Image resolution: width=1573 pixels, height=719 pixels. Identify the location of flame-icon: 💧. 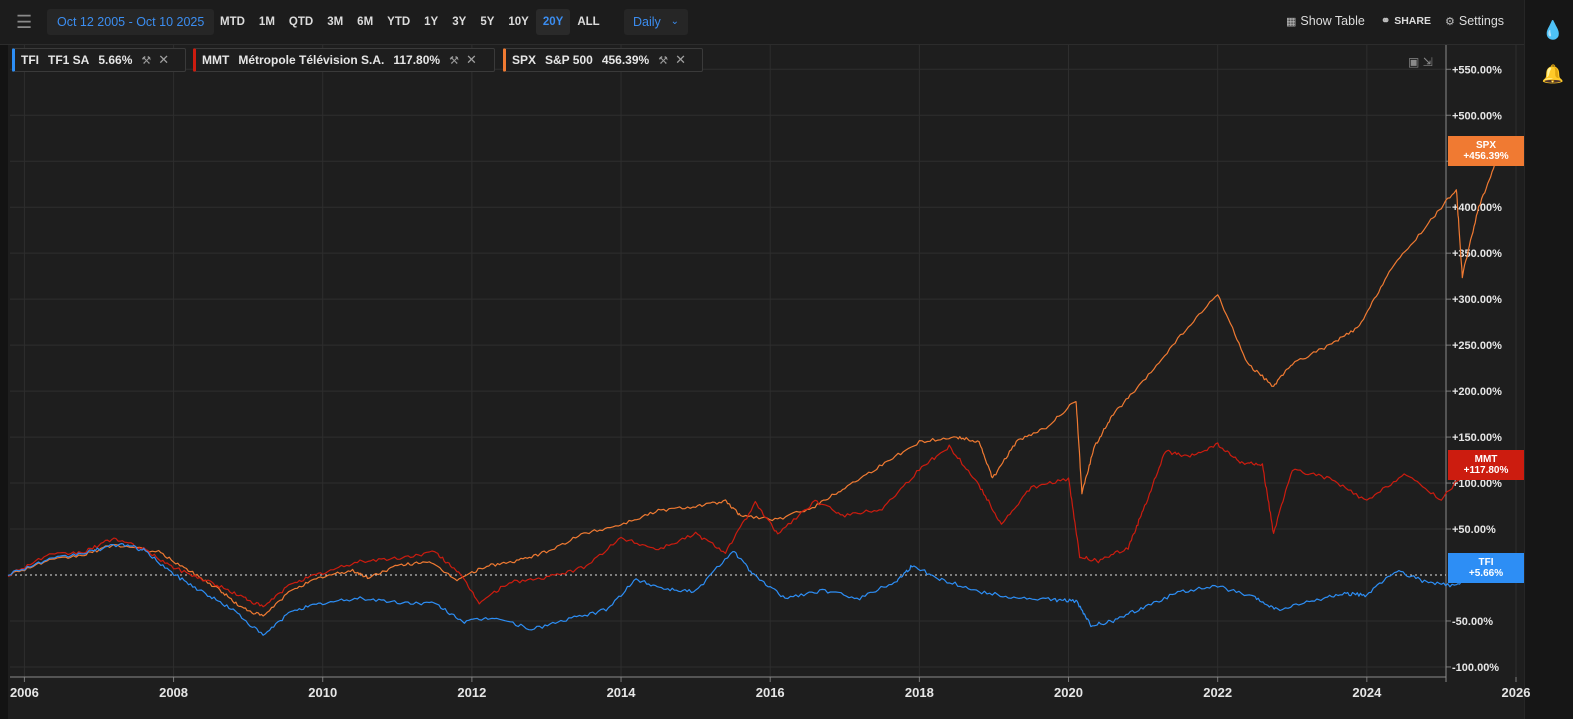
(1553, 30).